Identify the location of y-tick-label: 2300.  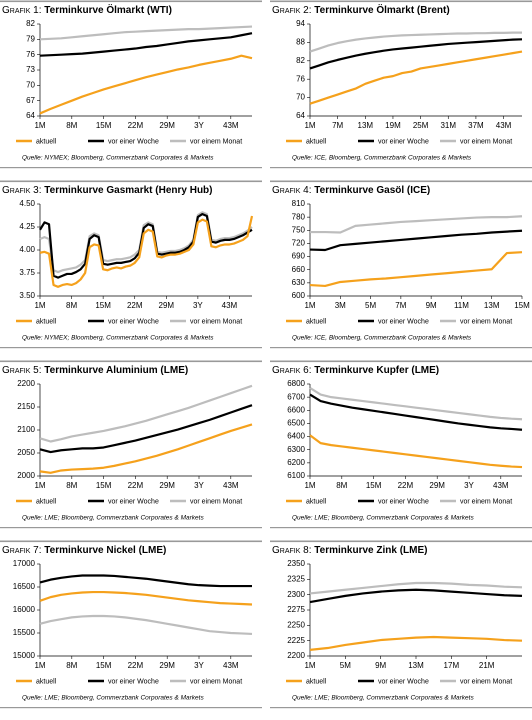
(296, 594).